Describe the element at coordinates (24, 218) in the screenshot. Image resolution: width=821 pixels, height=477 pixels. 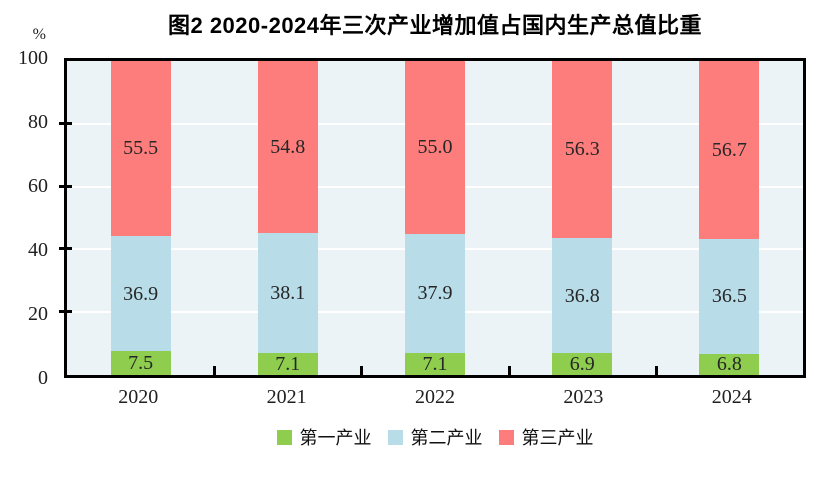
I see `y-axis-tick-labels: 0 20 40 60 80 100` at that location.